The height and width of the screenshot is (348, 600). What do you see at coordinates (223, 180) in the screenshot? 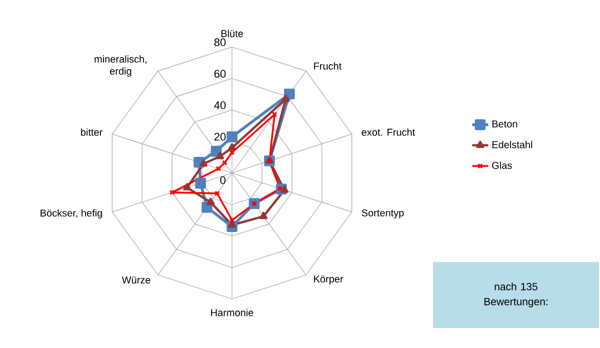
I see `y-tick-label: 0` at bounding box center [223, 180].